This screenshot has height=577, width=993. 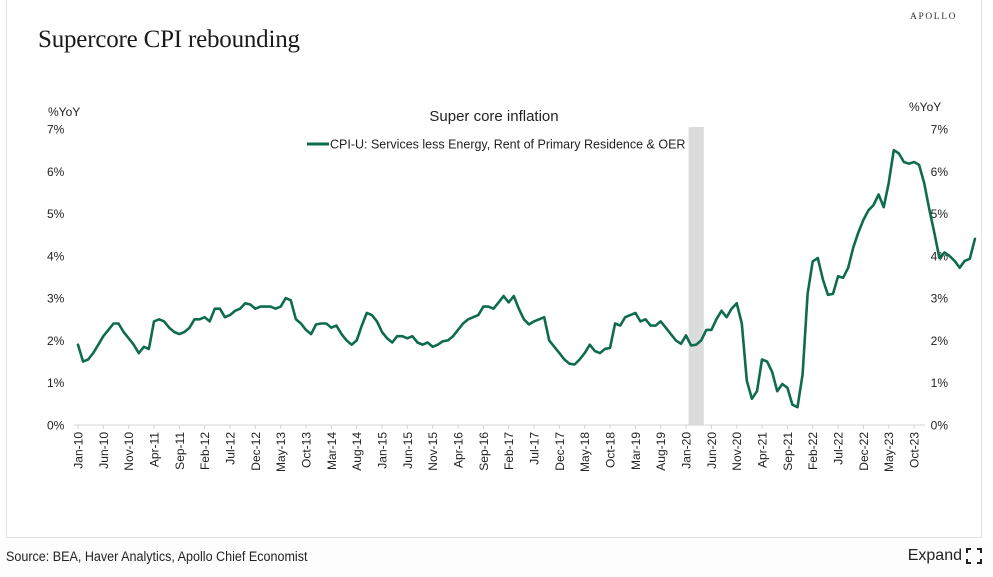 What do you see at coordinates (281, 452) in the screenshot?
I see `x-tick-label: May-13` at bounding box center [281, 452].